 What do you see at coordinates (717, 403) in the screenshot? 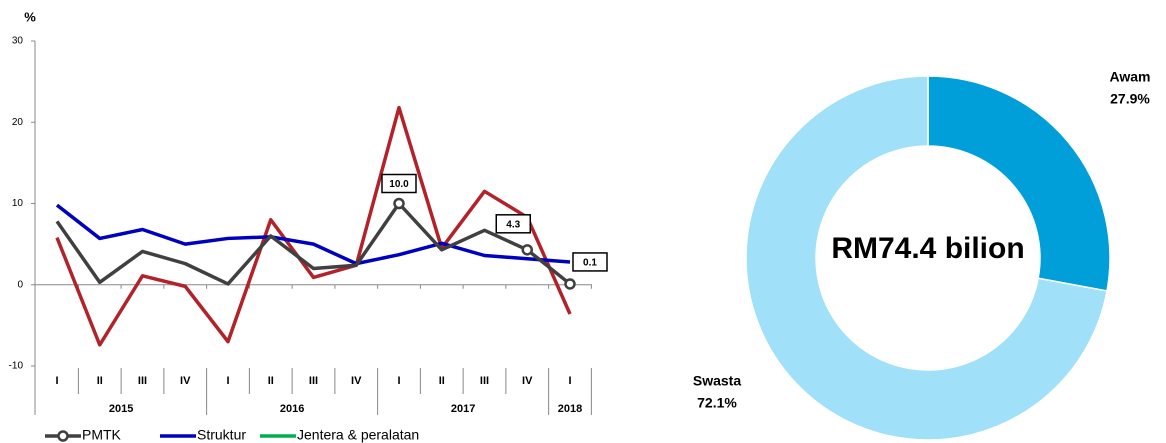
I see `segment-value-label: 72.1%` at bounding box center [717, 403].